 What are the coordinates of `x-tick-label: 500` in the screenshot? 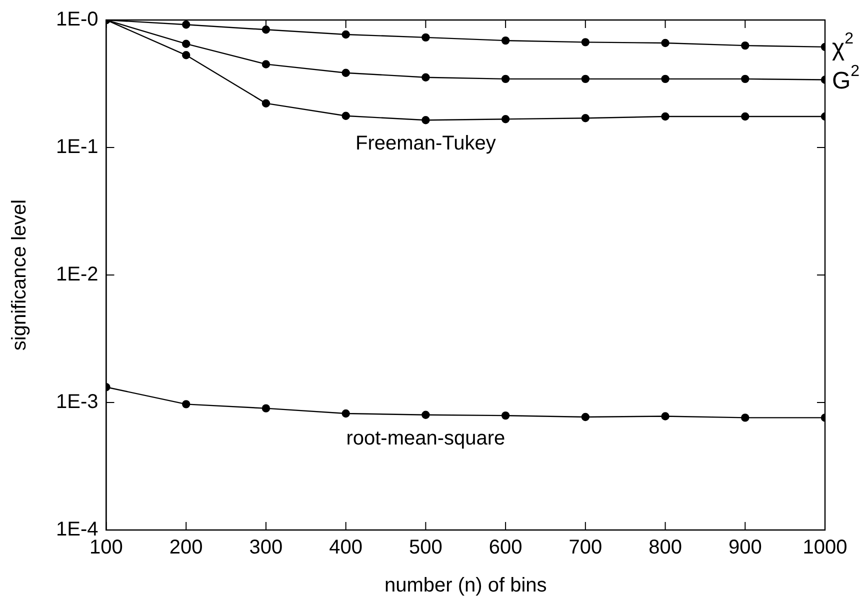 It's located at (425, 547).